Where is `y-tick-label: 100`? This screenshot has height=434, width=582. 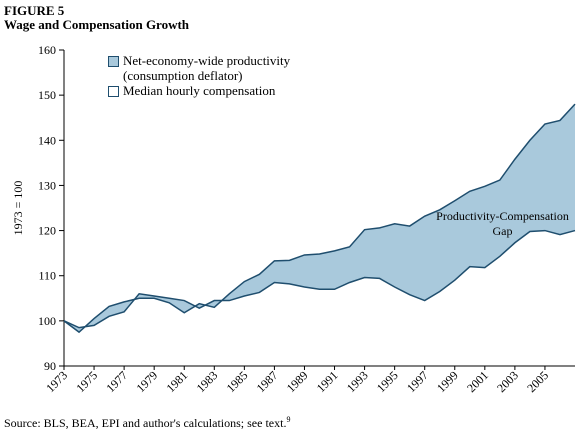 y-tick-label: 100 is located at coordinates (47, 321).